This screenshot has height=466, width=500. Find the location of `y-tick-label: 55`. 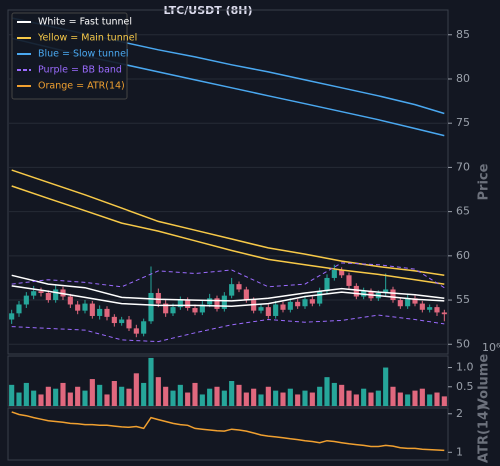

y-tick-label: 55 is located at coordinates (463, 299).